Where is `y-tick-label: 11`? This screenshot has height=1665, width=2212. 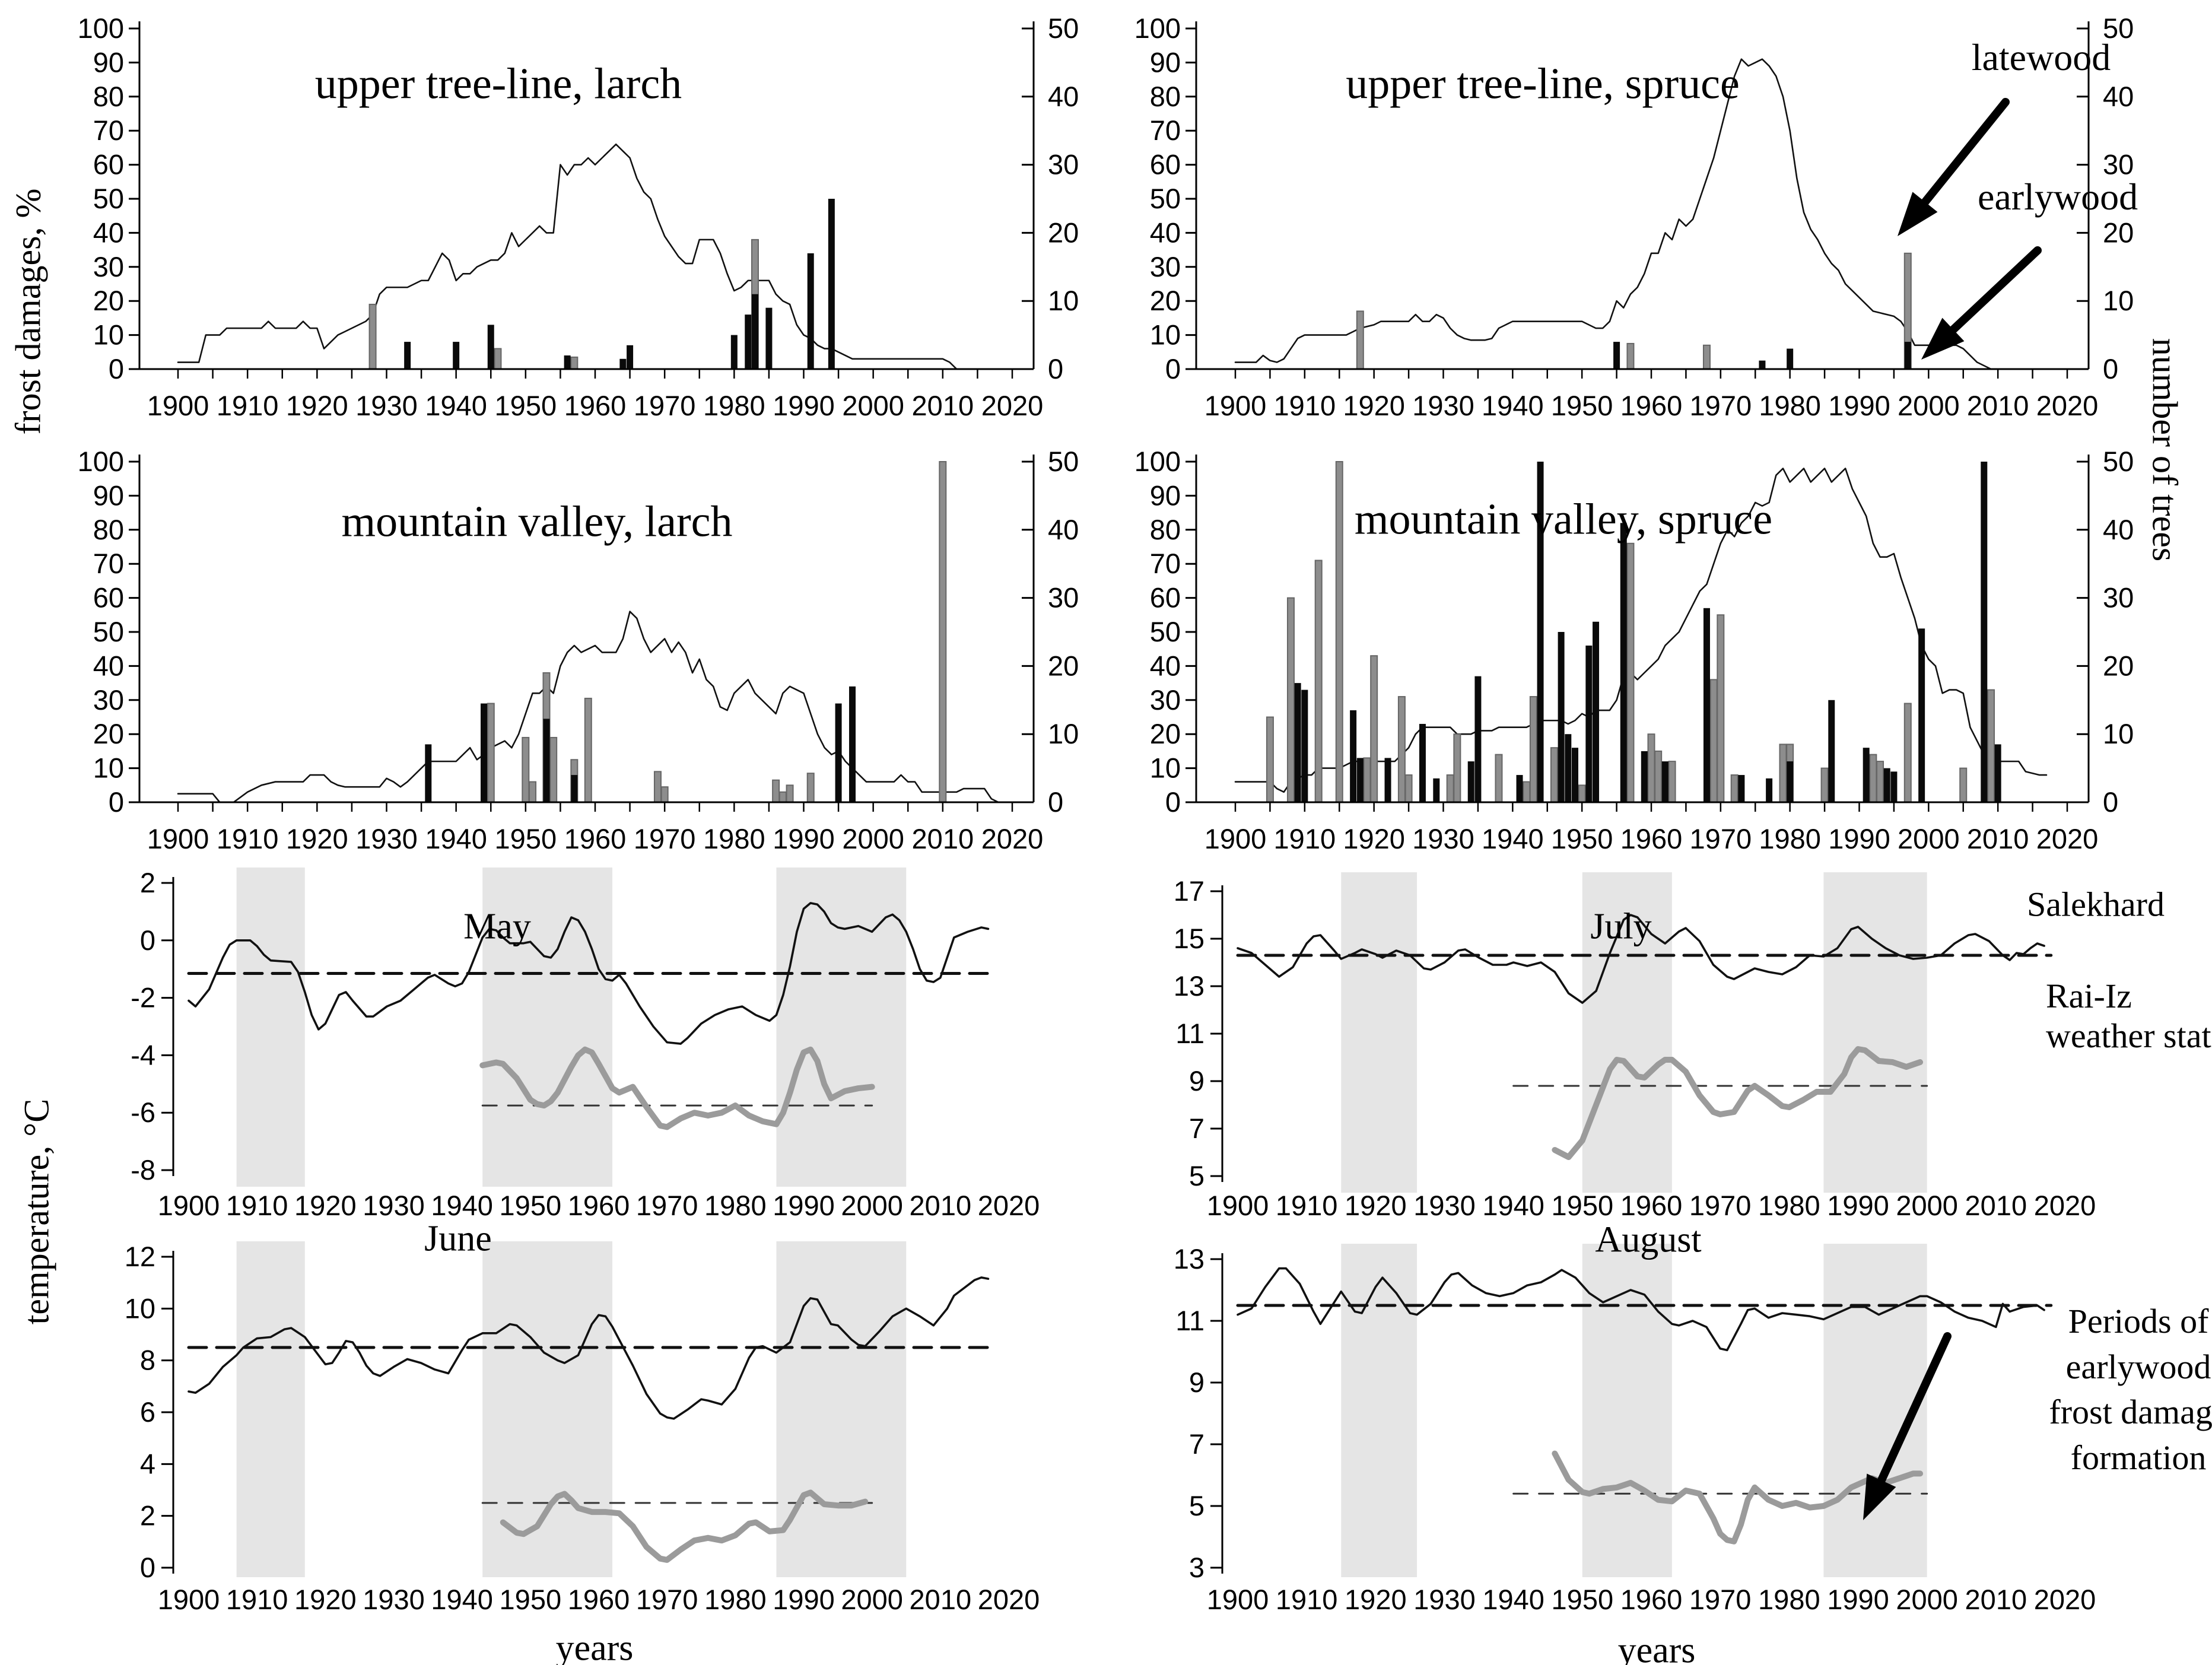 y-tick-label: 11 is located at coordinates (1189, 1321).